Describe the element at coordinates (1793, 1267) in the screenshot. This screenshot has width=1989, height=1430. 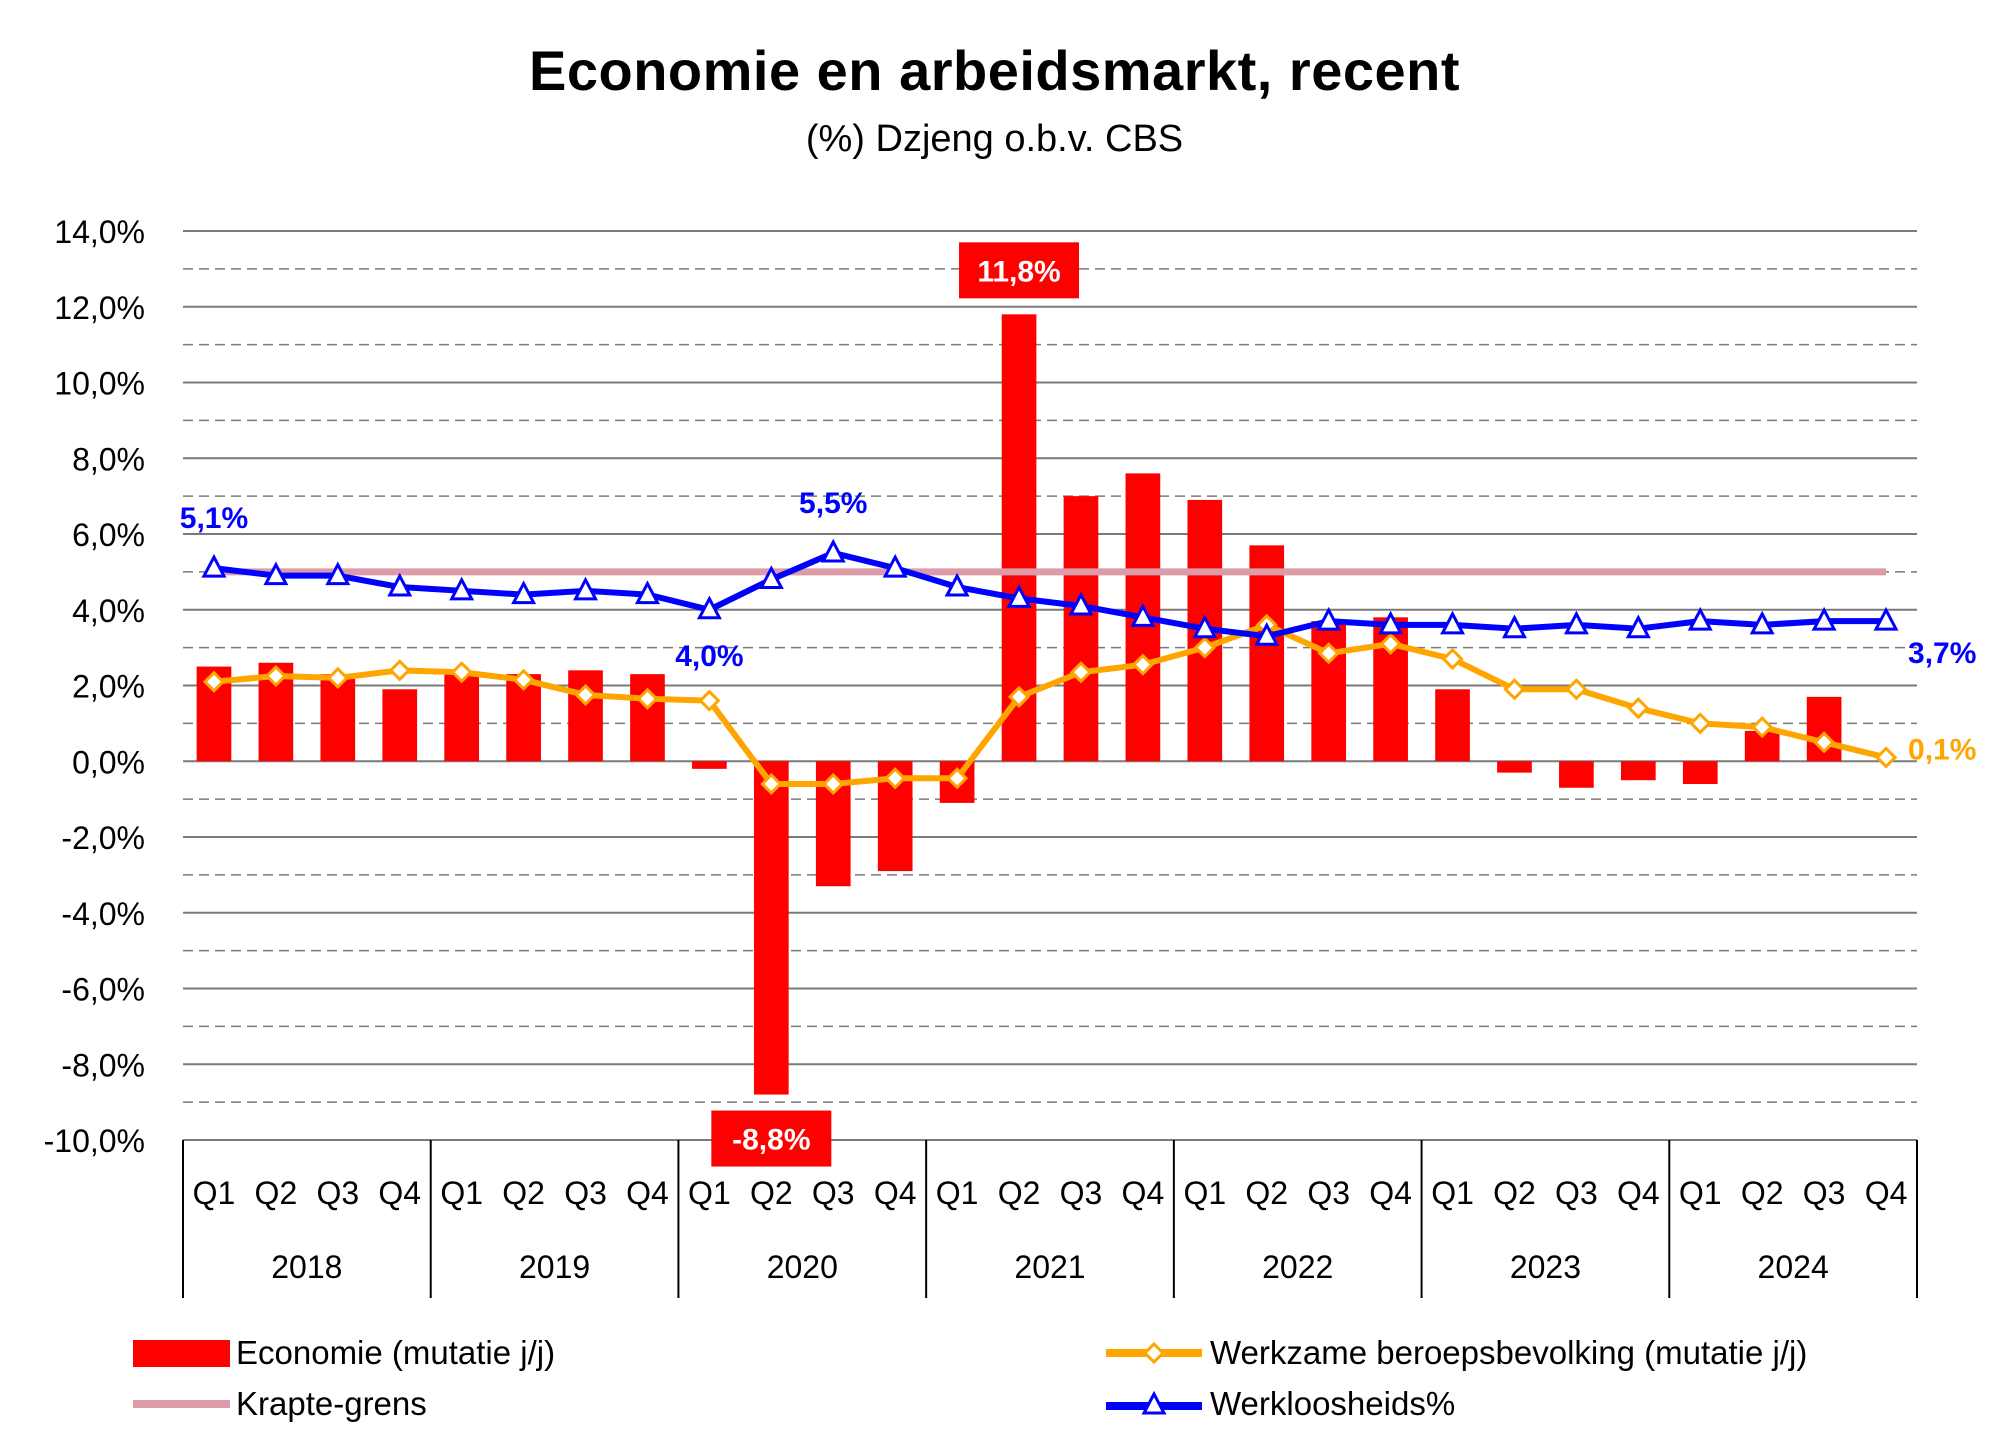
I see `x-year-label: 2024` at that location.